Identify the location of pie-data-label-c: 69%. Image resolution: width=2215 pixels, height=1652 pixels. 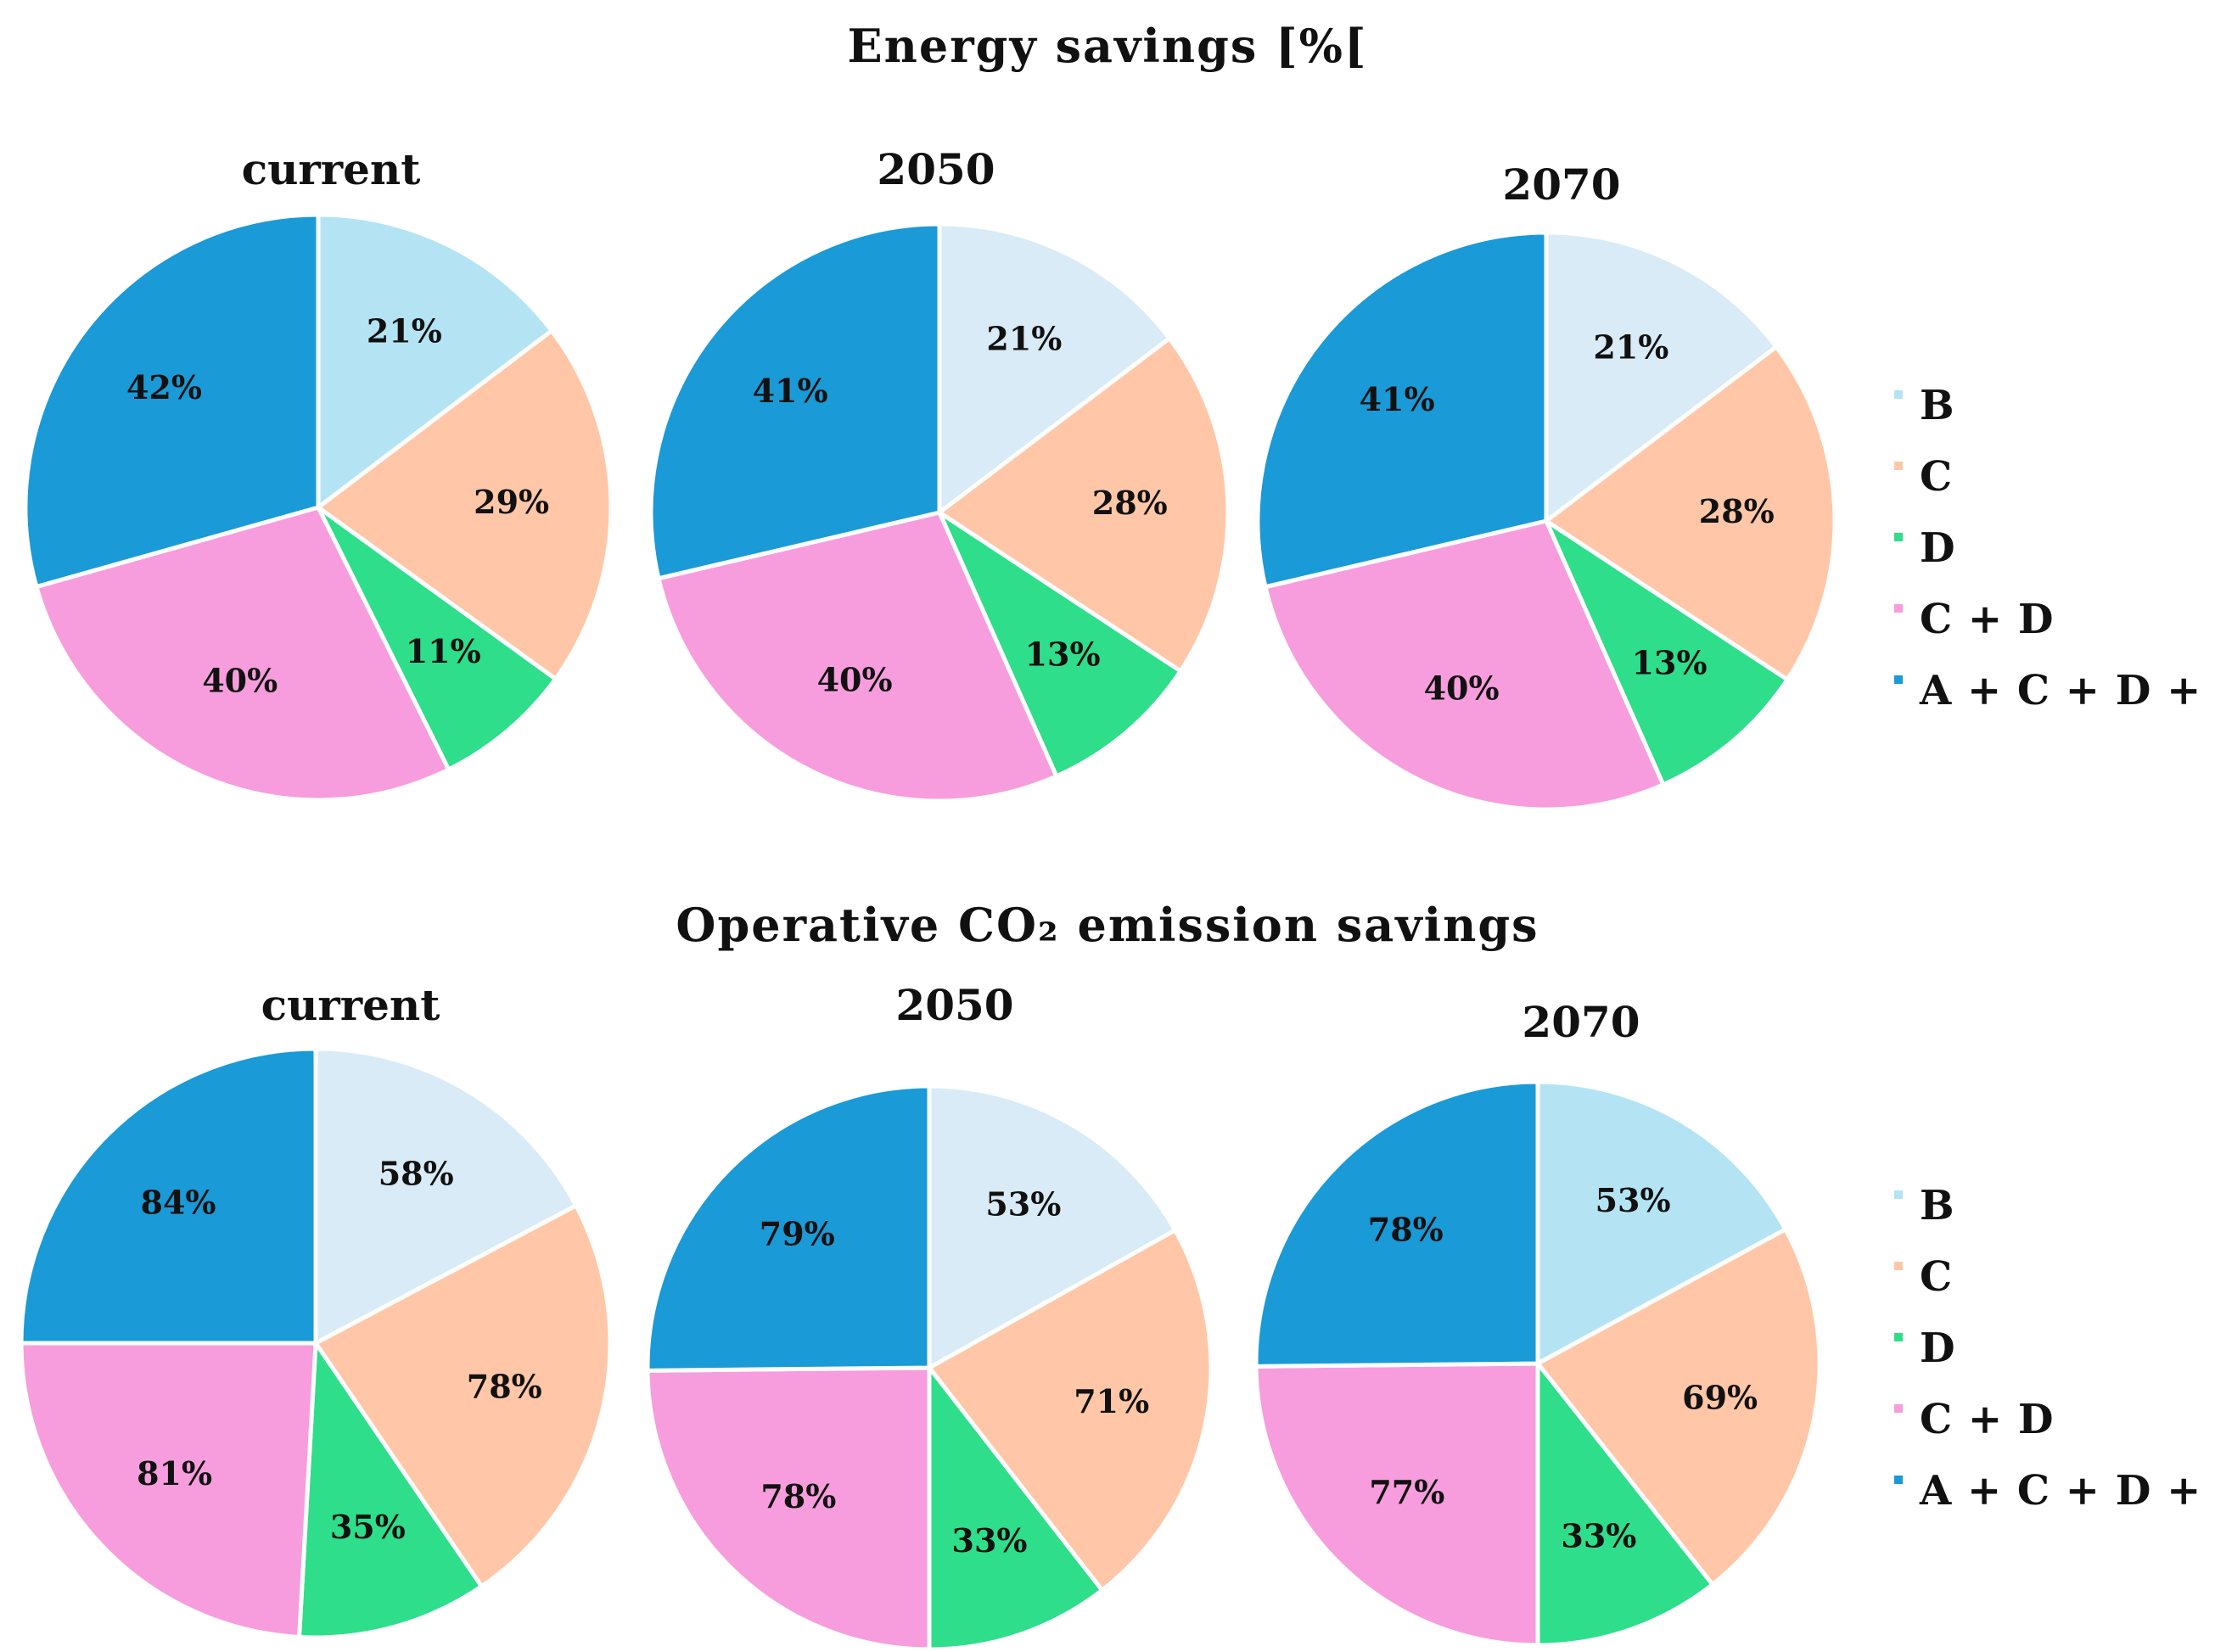
(1720, 1398).